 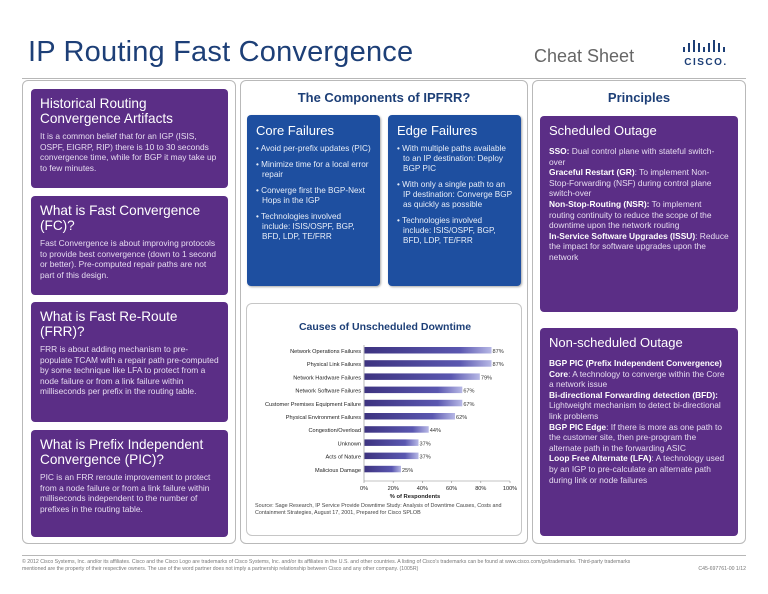 I want to click on cisco-wordmark: CISCO., so click(x=706, y=62).